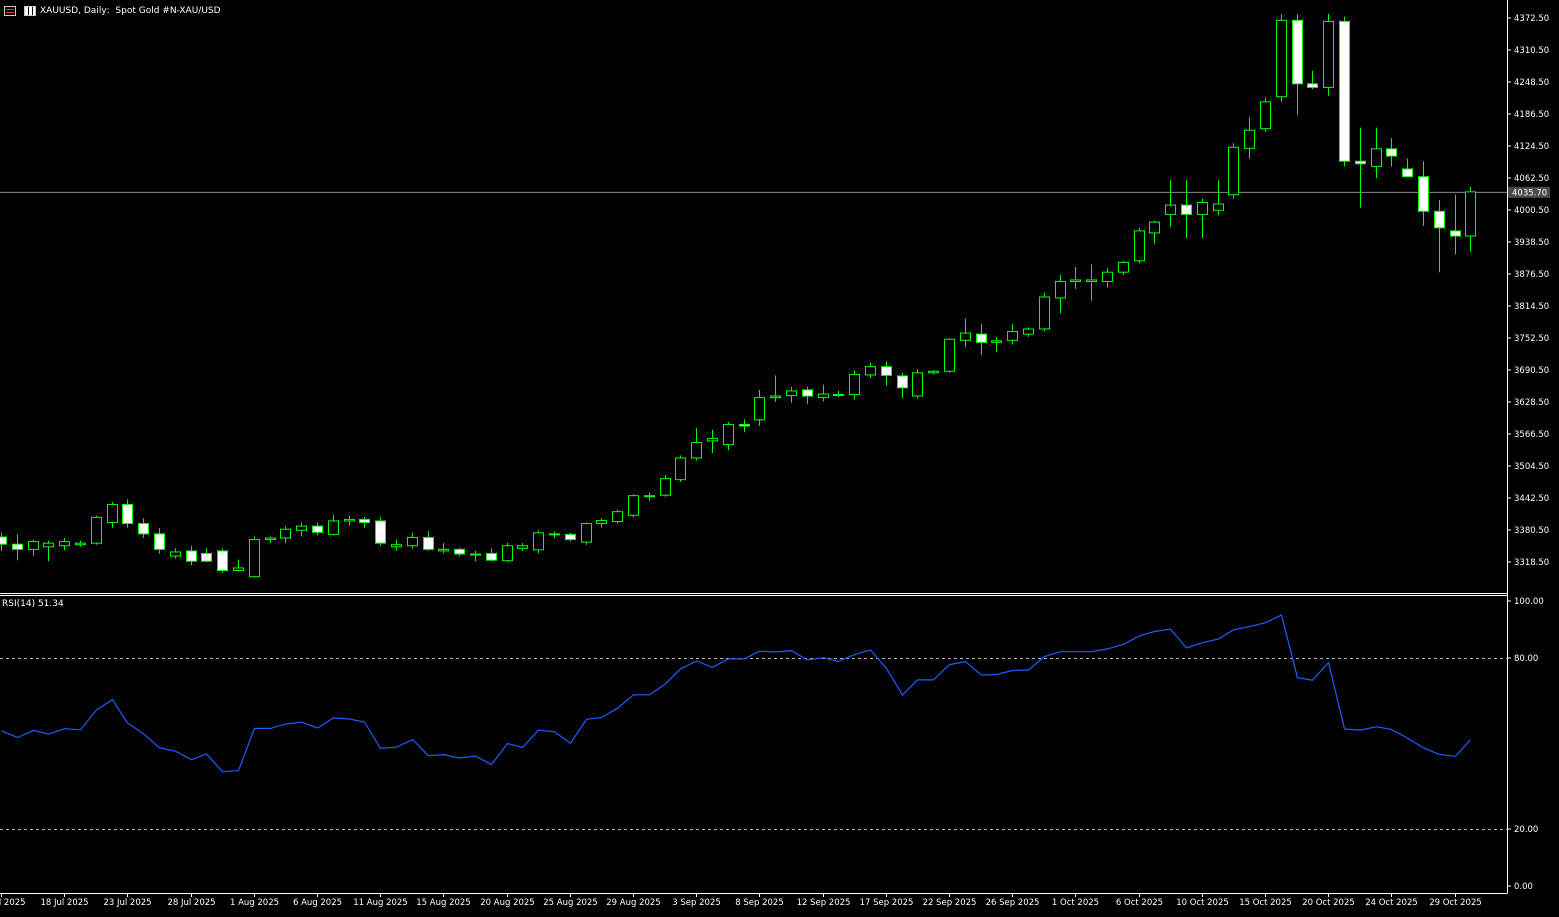 The width and height of the screenshot is (1559, 917). What do you see at coordinates (1531, 339) in the screenshot?
I see `price-tick-label: 3752.50` at bounding box center [1531, 339].